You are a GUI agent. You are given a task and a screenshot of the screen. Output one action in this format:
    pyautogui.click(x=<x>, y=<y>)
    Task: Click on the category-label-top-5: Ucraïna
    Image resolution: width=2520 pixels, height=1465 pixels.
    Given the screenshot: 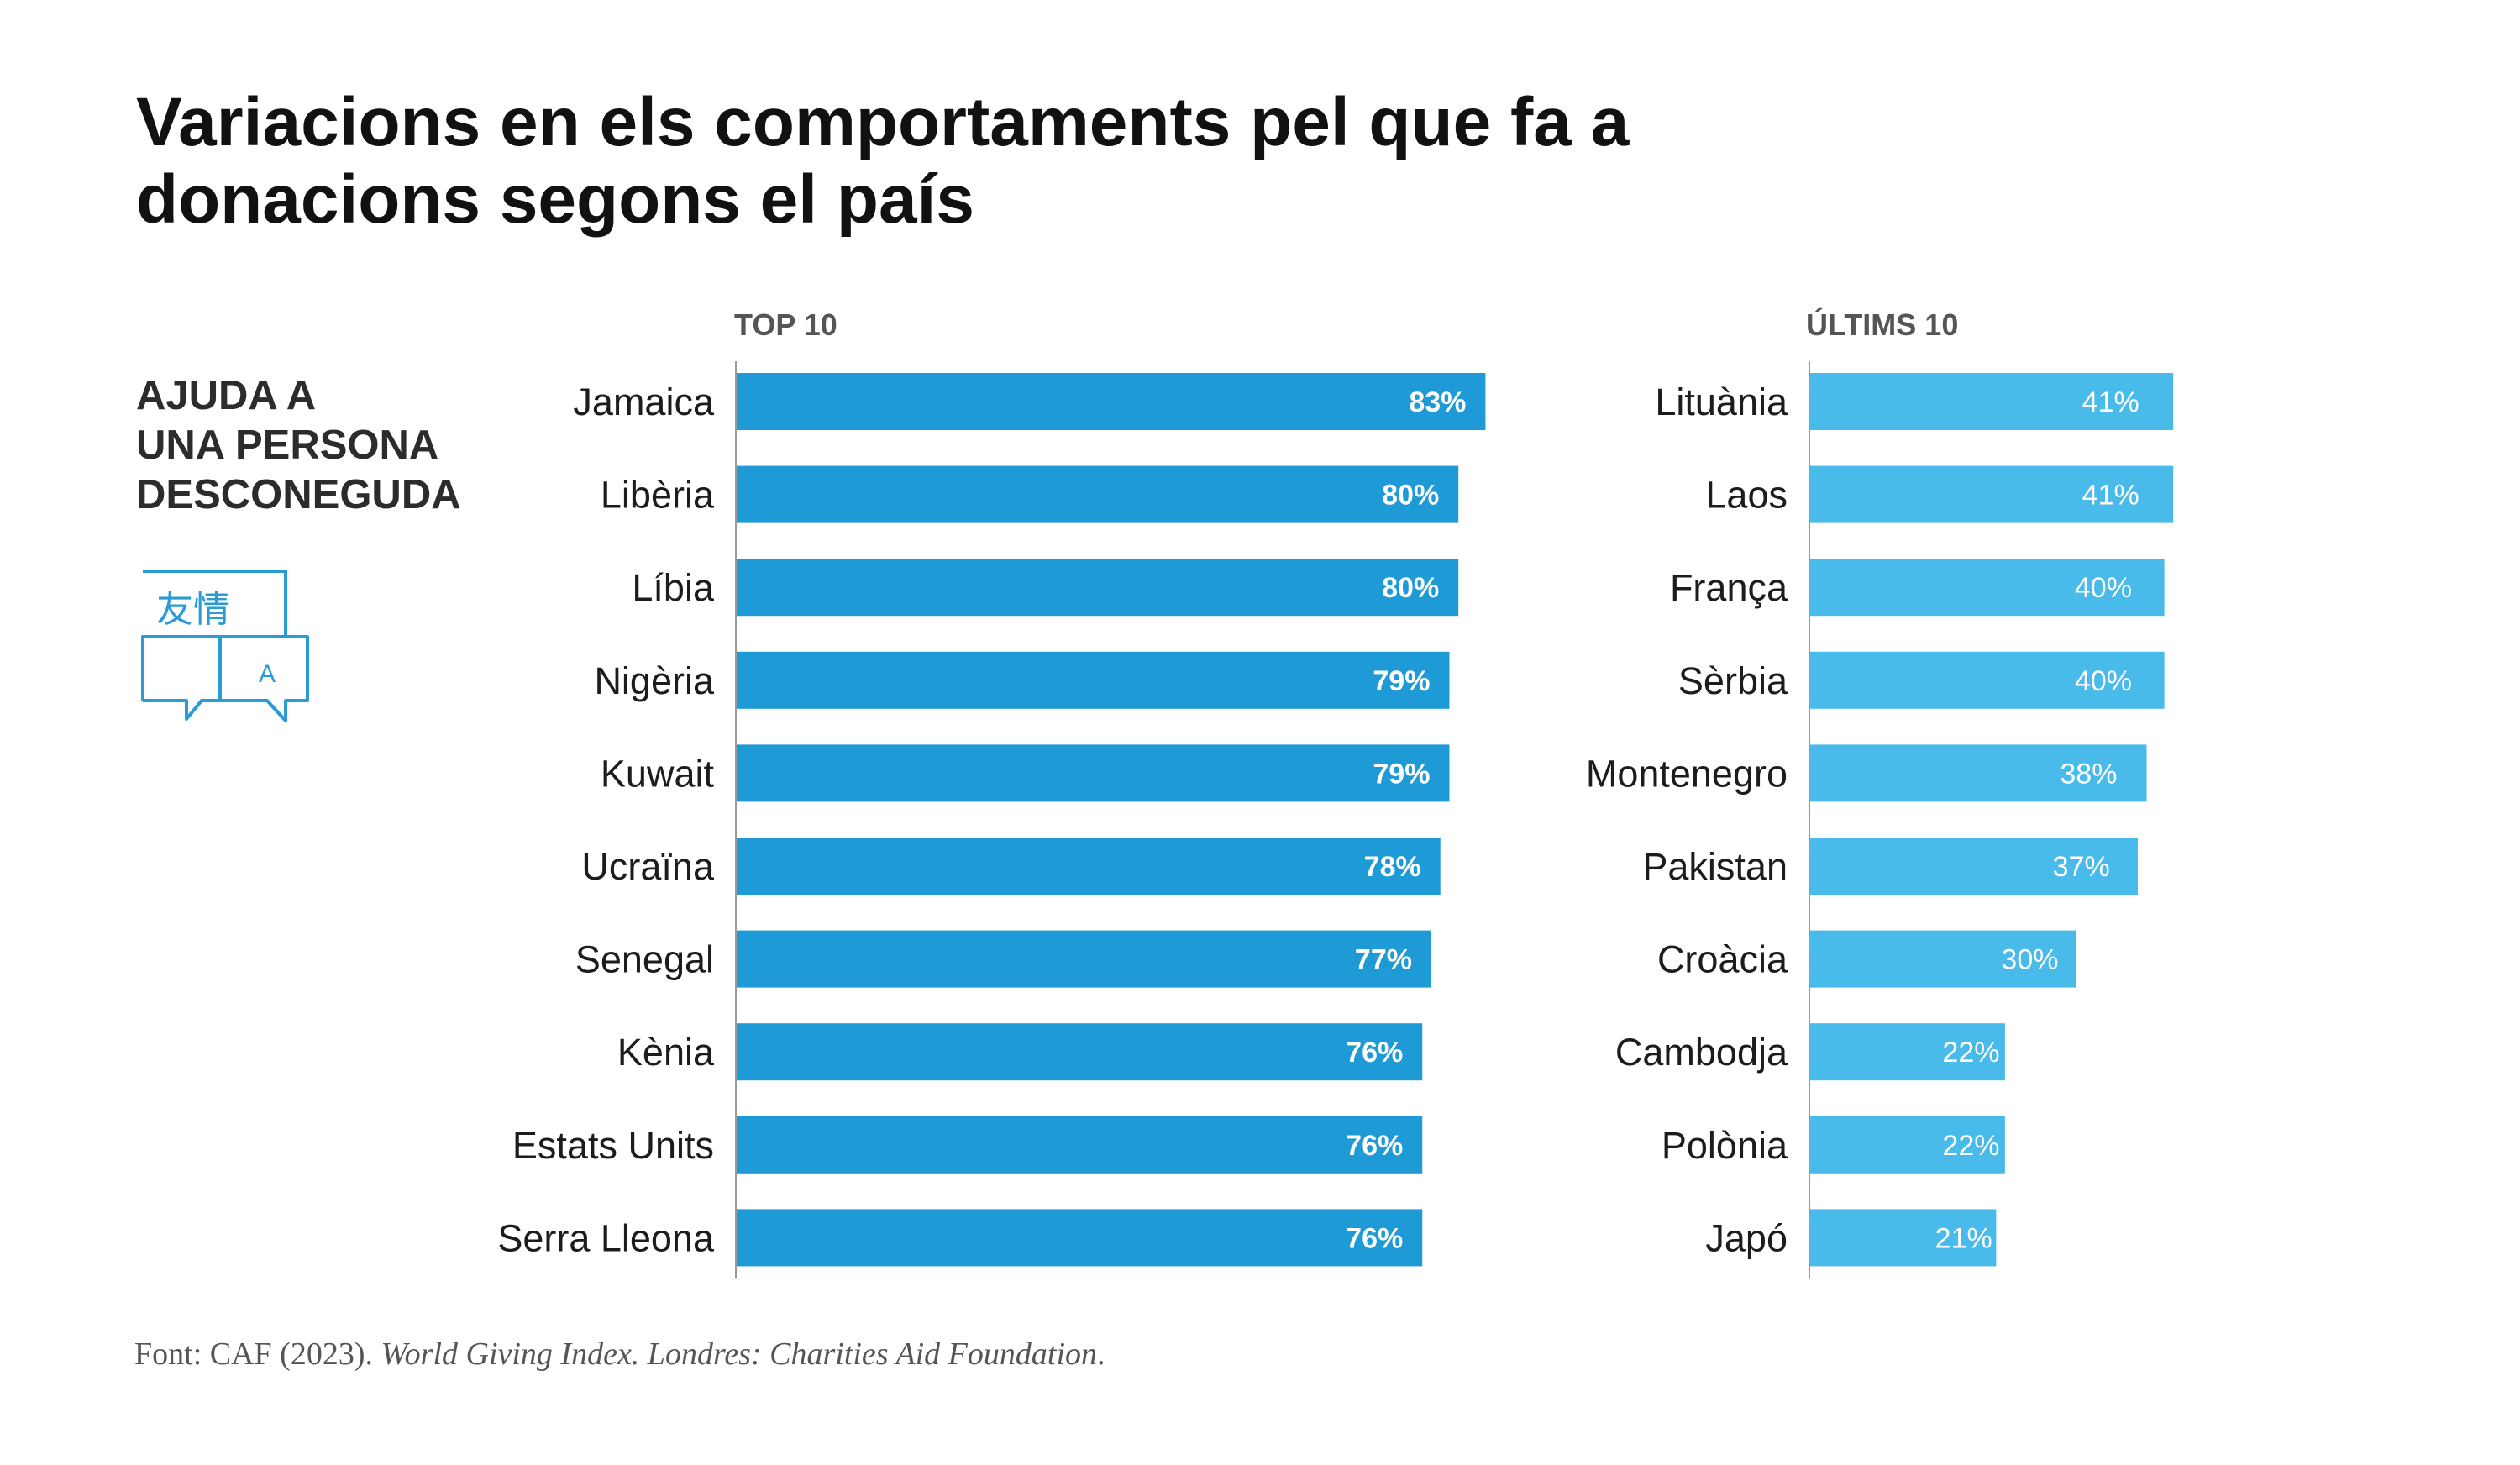 What is the action you would take?
    pyautogui.click(x=648, y=866)
    